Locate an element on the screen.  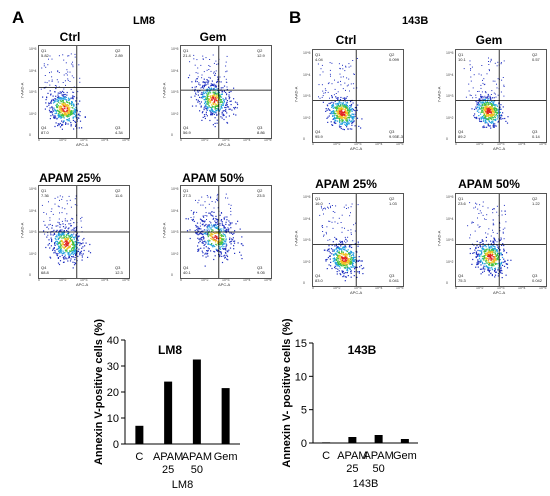
quadrant-label-q4: Q4 68.8 is located at coordinates (45, 270).